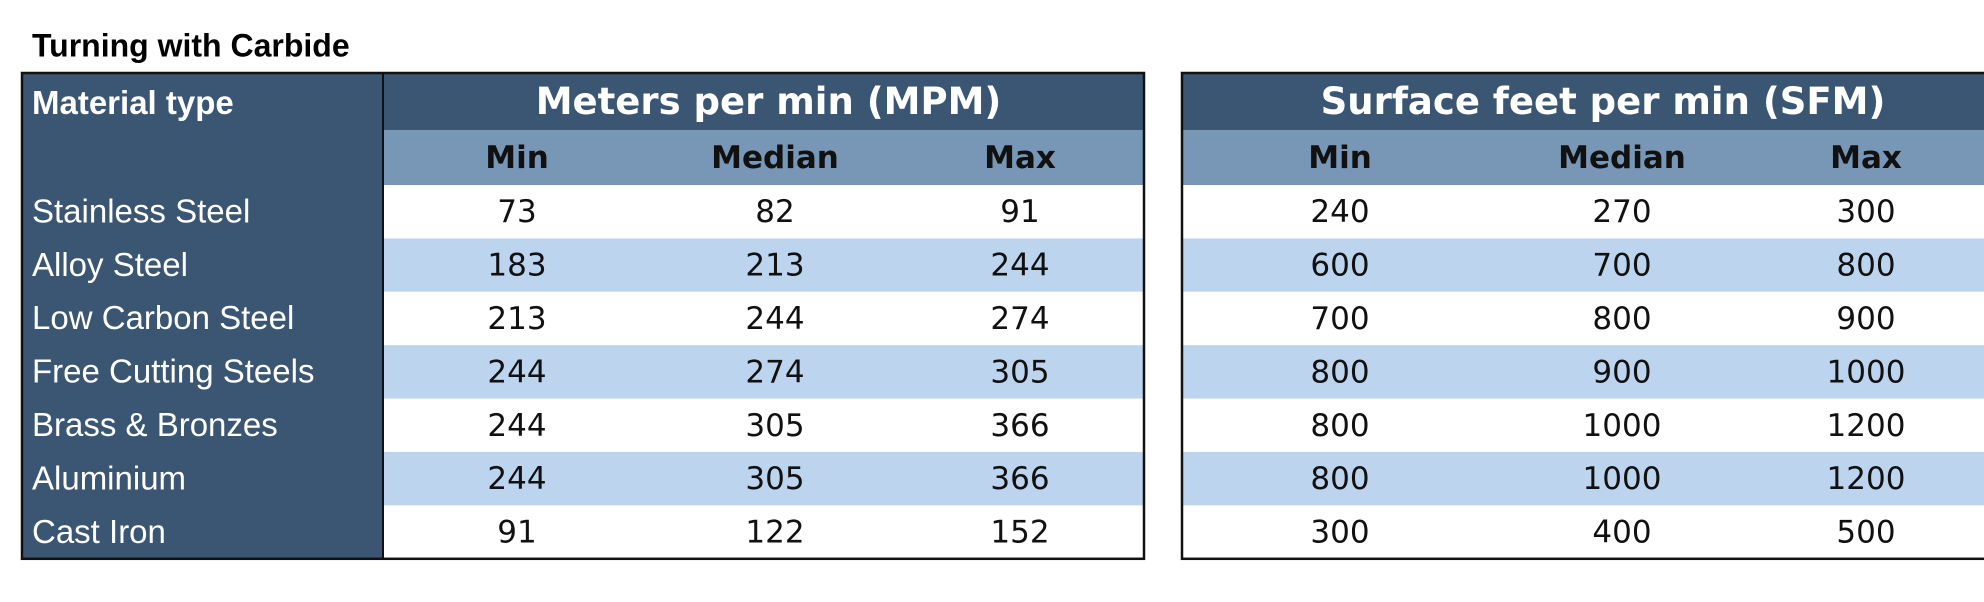 This screenshot has height=602, width=1984. I want to click on cell-value: 270, so click(1621, 212).